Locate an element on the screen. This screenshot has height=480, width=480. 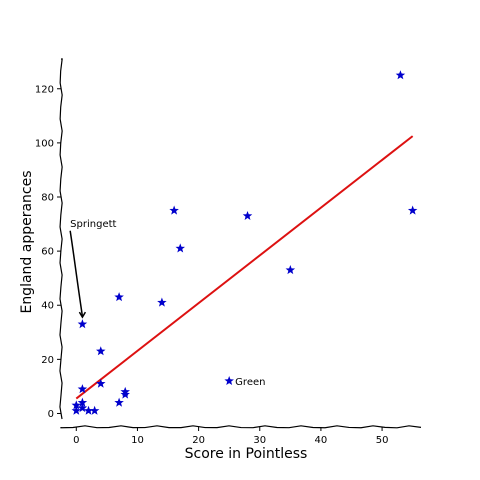
y-tick-label: 80 is located at coordinates (47, 198).